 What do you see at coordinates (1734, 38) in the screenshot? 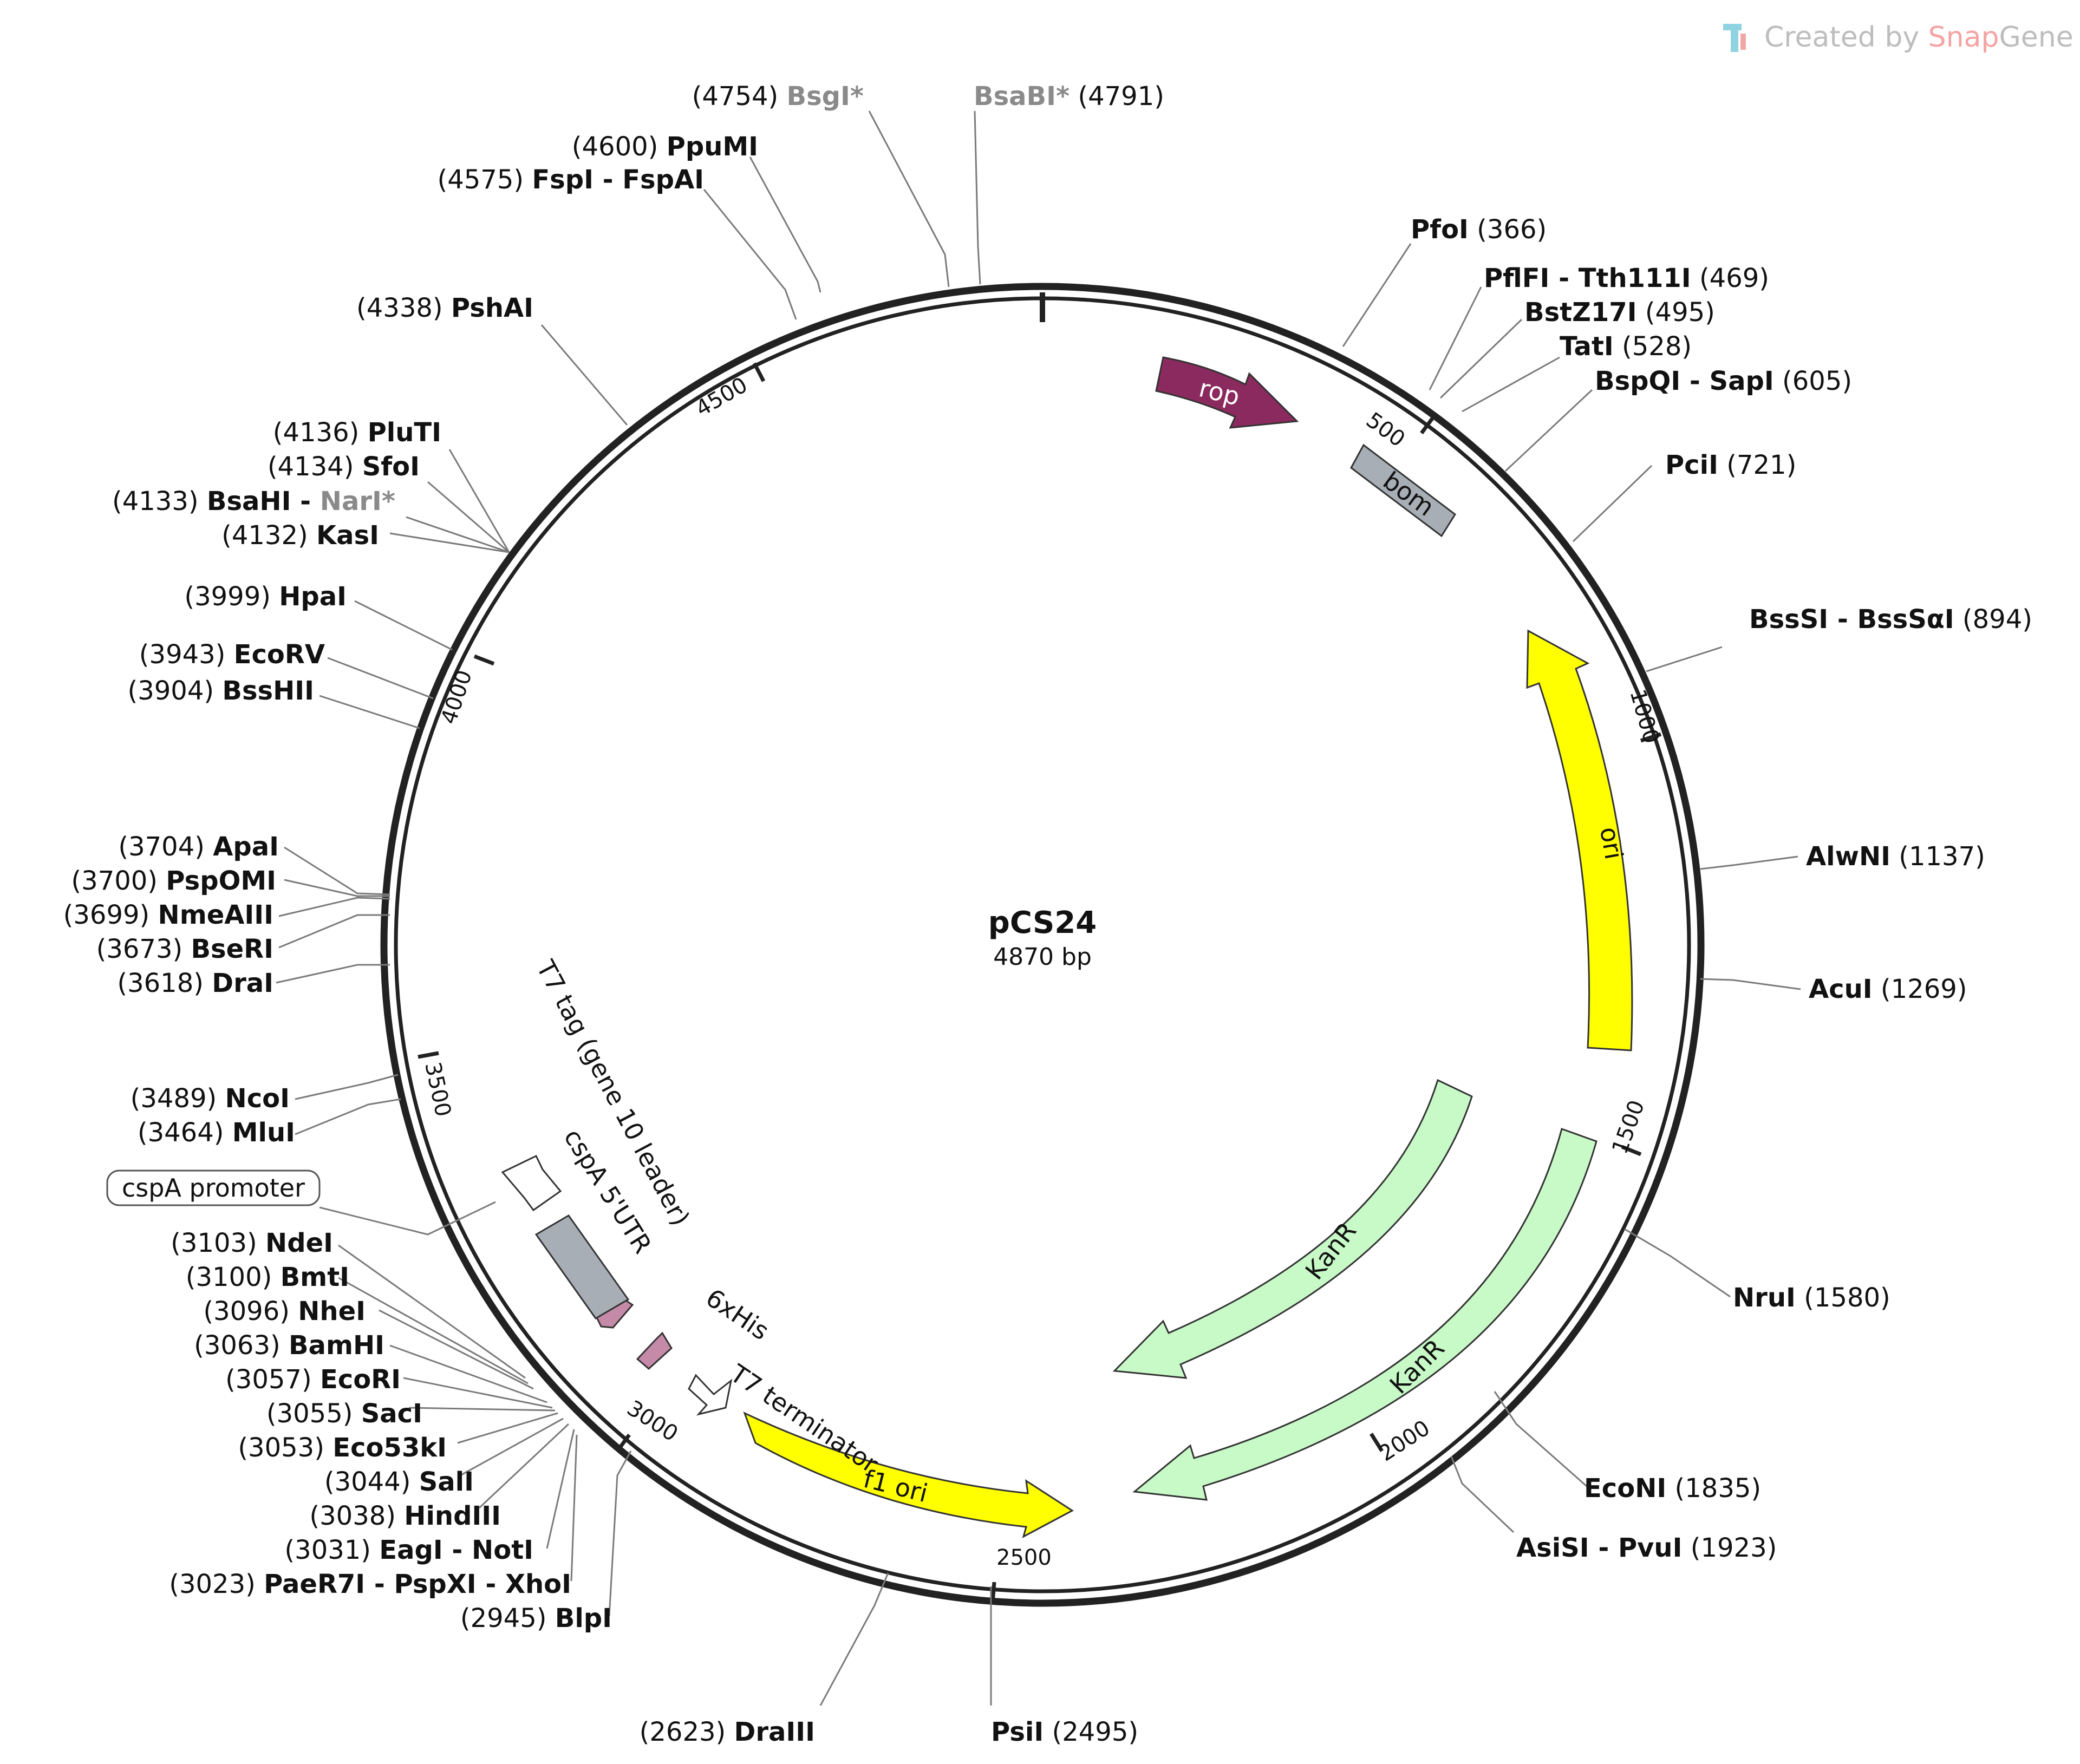
I see `snapgene-logo-icon` at bounding box center [1734, 38].